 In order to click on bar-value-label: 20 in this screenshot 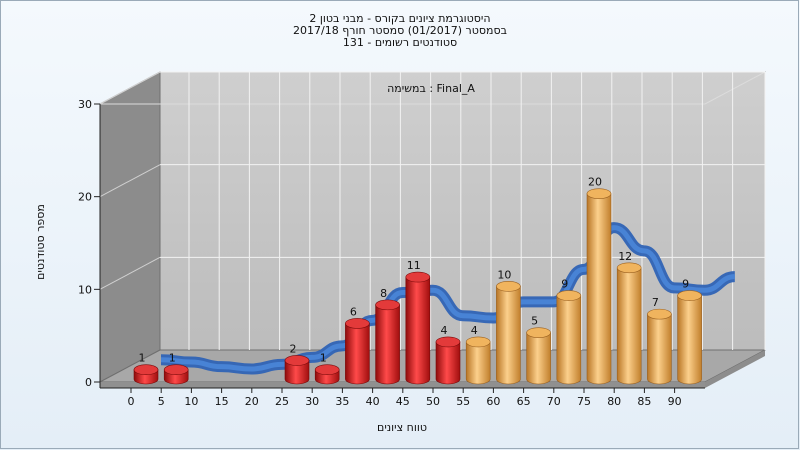, I will do `click(595, 182)`.